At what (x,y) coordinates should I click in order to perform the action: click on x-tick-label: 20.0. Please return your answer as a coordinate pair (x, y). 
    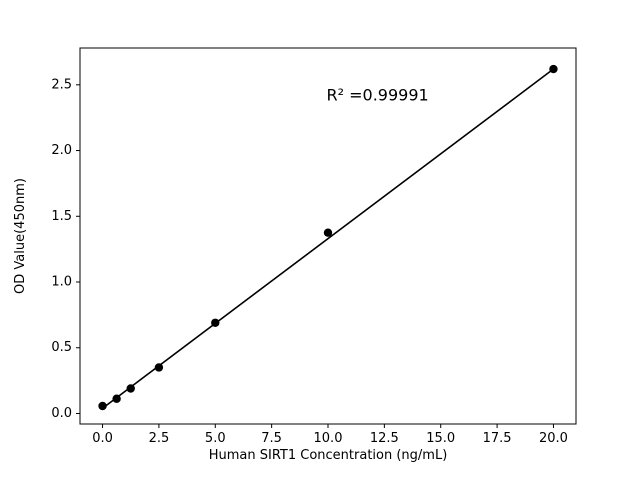
    Looking at the image, I should click on (553, 438).